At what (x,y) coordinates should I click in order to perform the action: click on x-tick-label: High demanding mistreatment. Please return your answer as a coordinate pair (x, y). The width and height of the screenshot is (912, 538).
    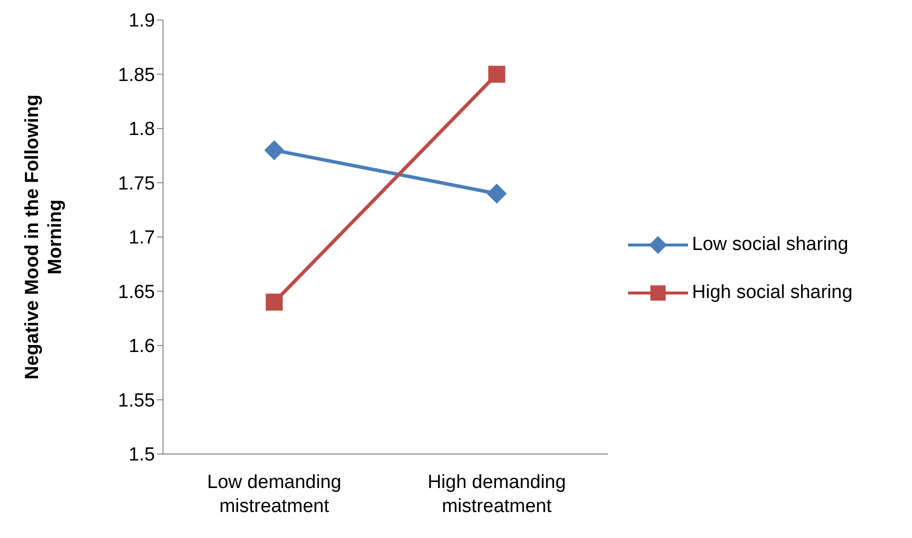
    Looking at the image, I should click on (497, 494).